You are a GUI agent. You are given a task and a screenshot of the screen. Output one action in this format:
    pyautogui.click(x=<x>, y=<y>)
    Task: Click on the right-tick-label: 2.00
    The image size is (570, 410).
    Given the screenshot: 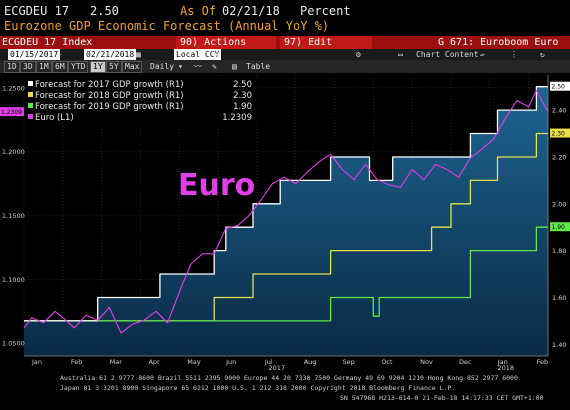 What is the action you would take?
    pyautogui.click(x=559, y=204)
    